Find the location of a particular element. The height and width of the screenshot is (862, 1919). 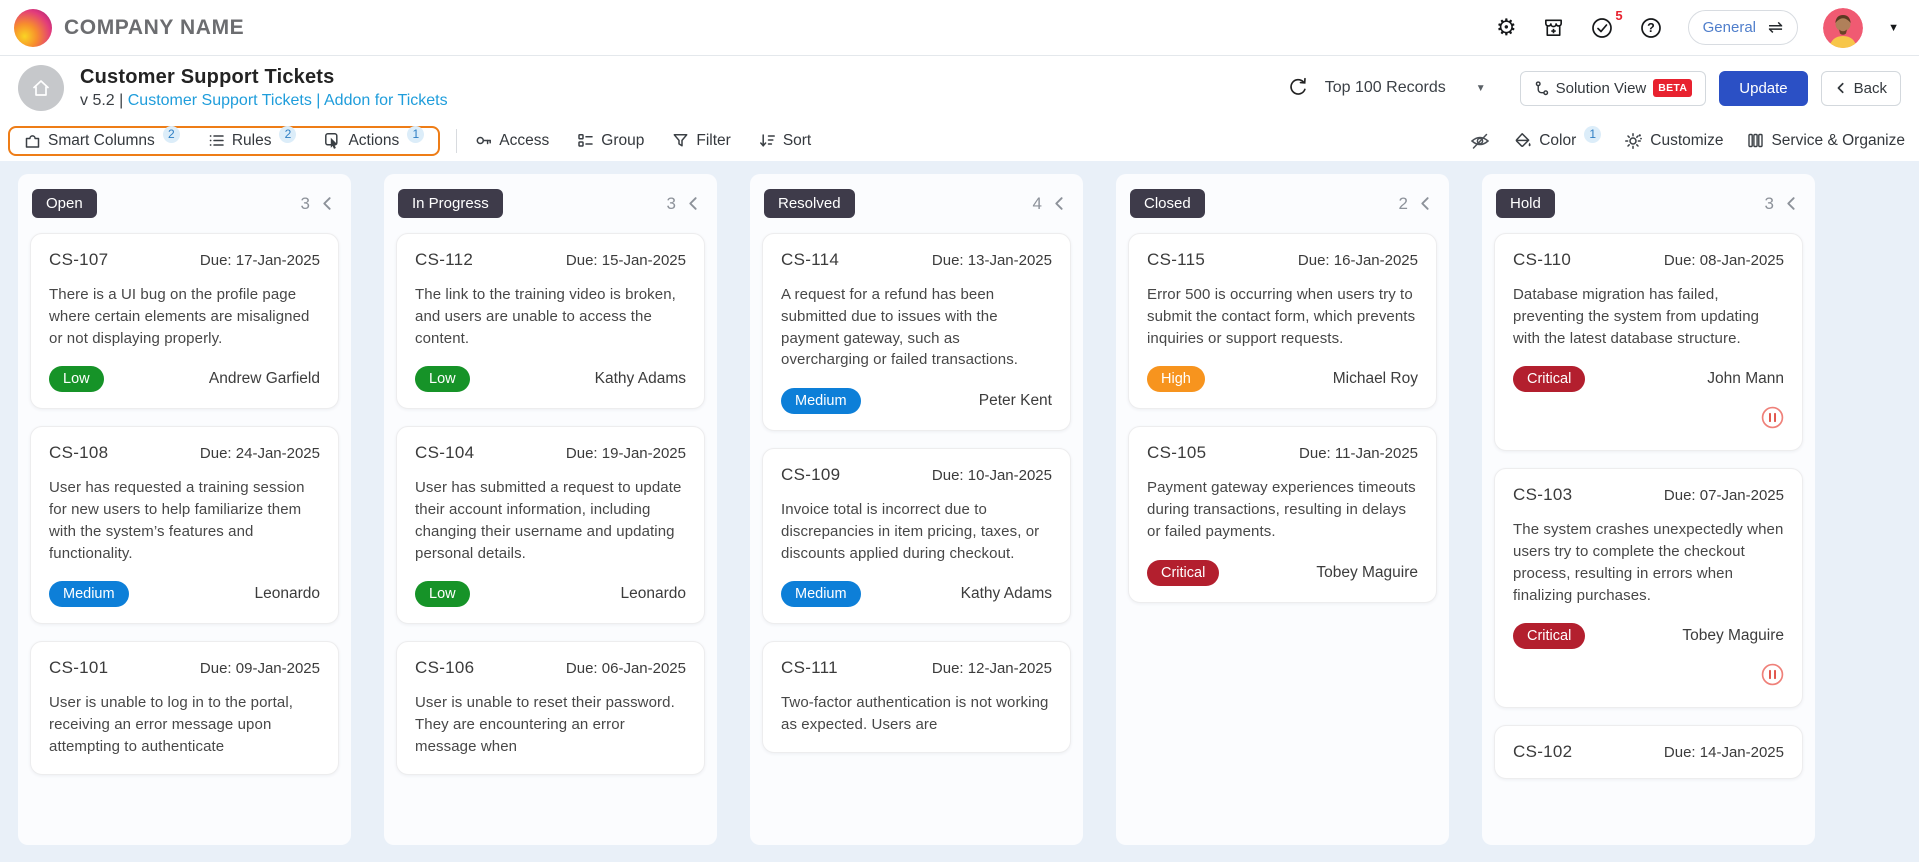

sort-icon is located at coordinates (767, 140).